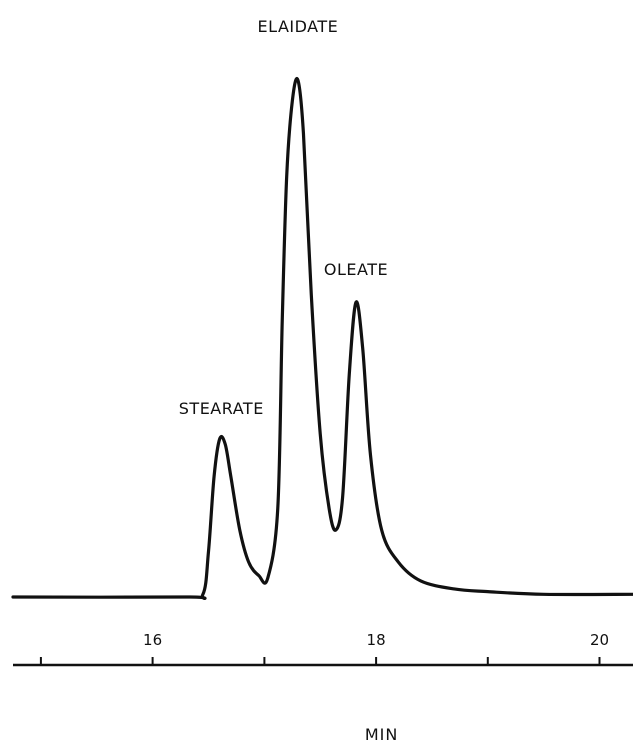 This screenshot has width=633, height=745. I want to click on x-axis: 16 18 20, so click(323, 649).